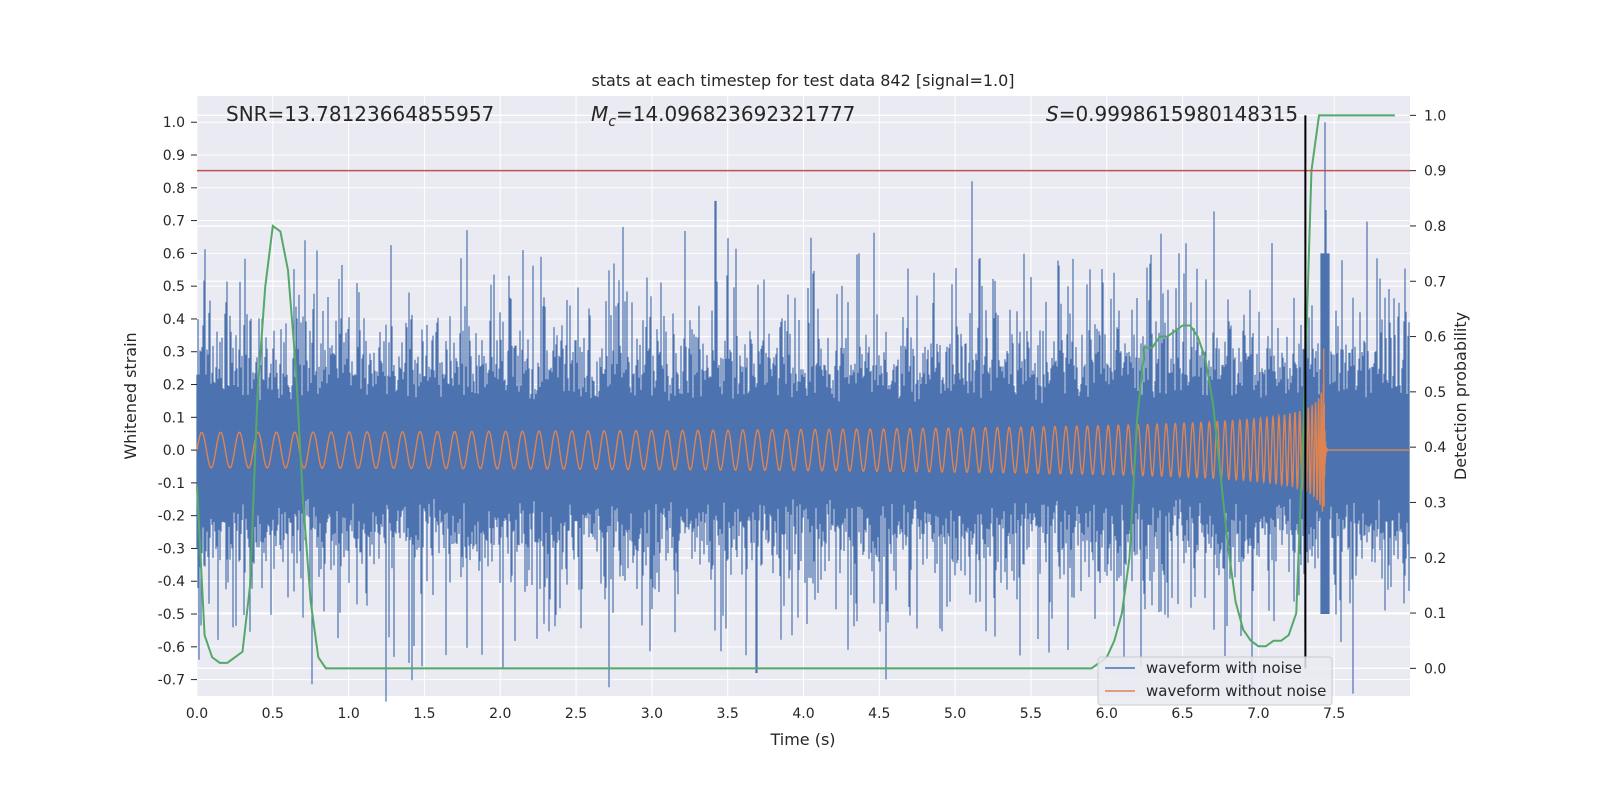 The height and width of the screenshot is (800, 1600). Describe the element at coordinates (1107, 714) in the screenshot. I see `x-tick-label: 6.0` at that location.